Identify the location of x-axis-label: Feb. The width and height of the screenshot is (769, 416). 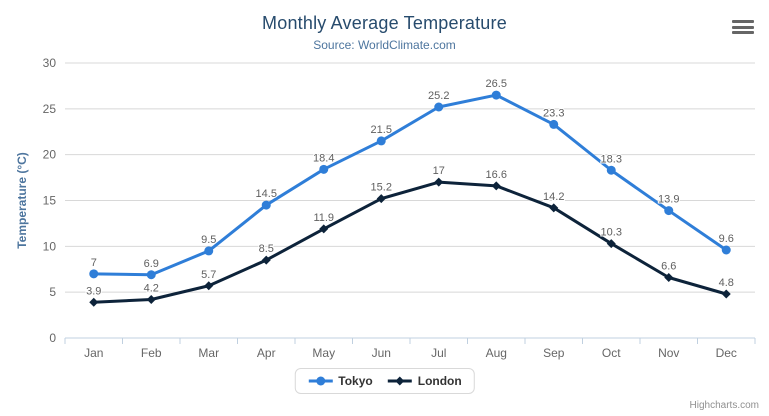
(151, 353).